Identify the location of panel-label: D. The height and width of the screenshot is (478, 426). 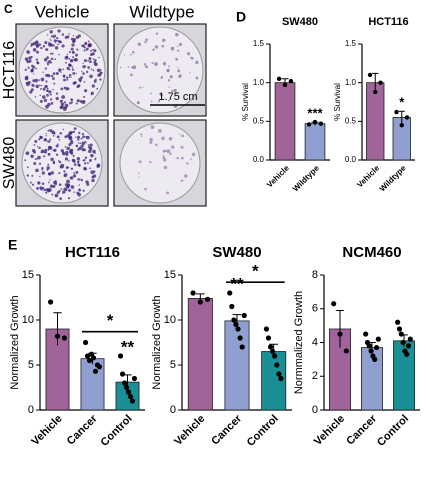
(241, 17).